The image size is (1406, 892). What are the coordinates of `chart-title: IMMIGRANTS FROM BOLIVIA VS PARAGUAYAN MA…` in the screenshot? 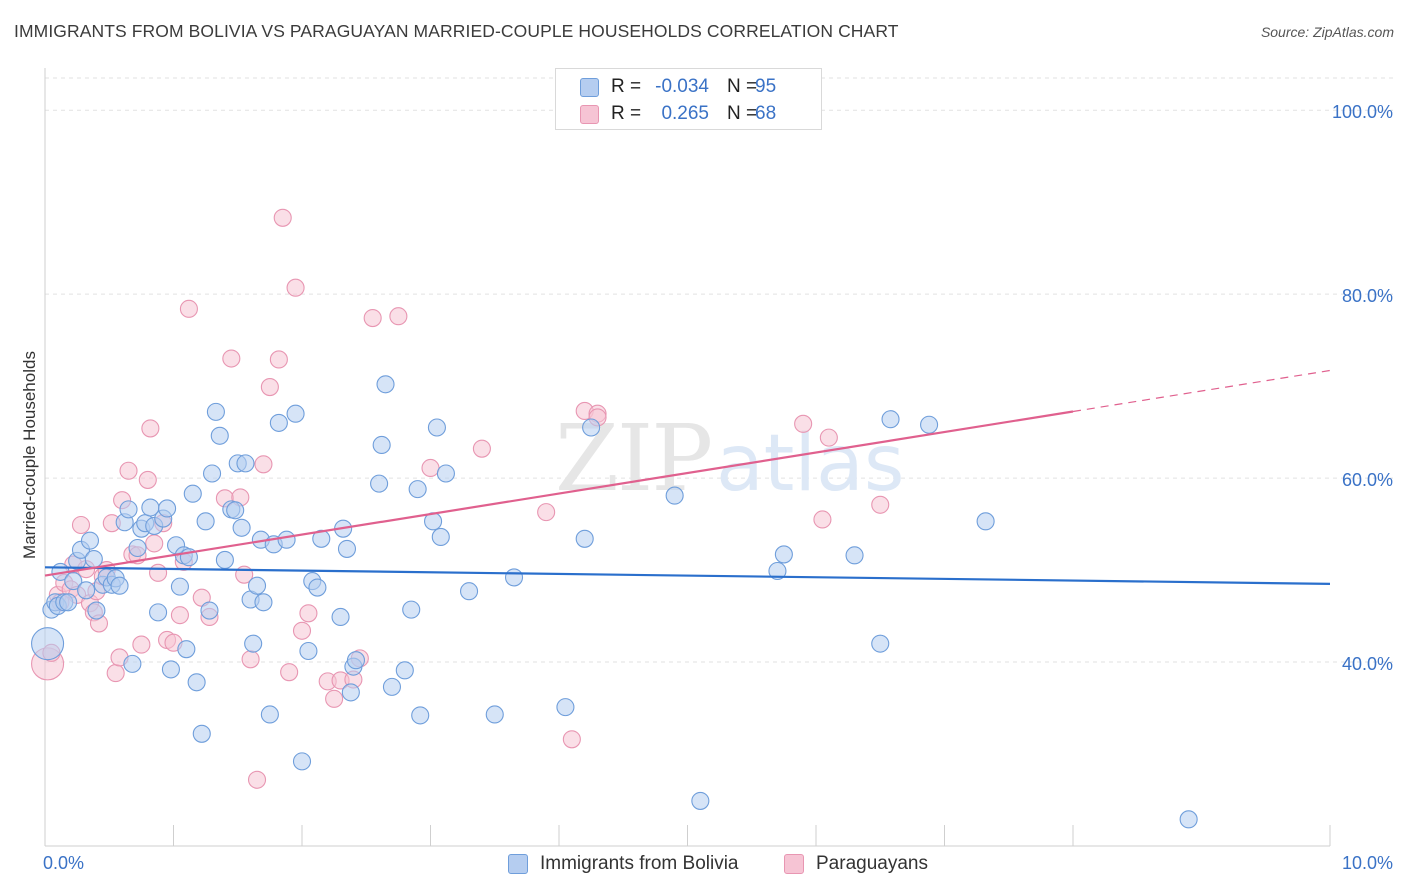 It's located at (456, 31).